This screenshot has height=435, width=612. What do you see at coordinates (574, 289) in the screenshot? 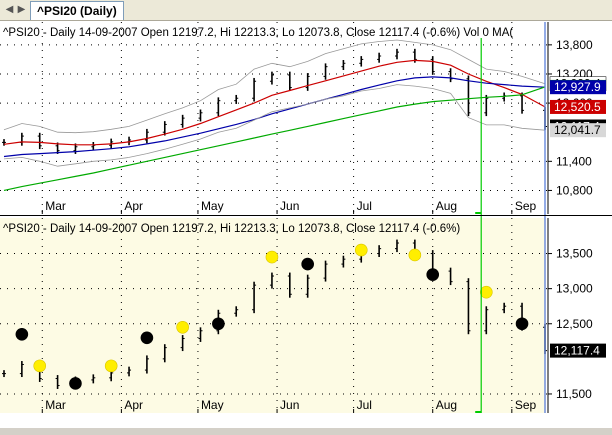
I see `y-tick-label: 13,000` at bounding box center [574, 289].